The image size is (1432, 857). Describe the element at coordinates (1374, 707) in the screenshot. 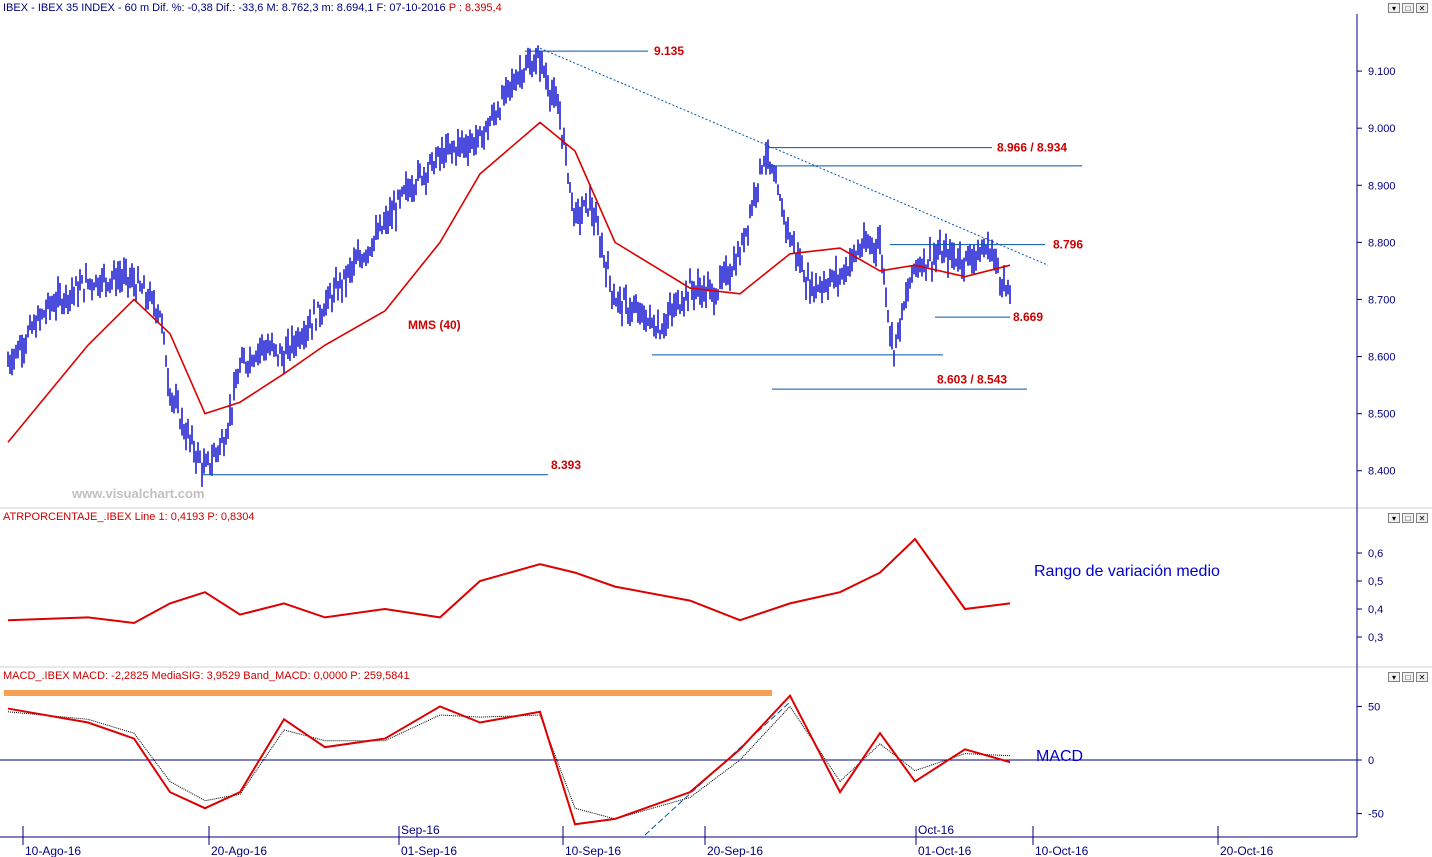

I see `macd-y-tick-label: 50` at that location.